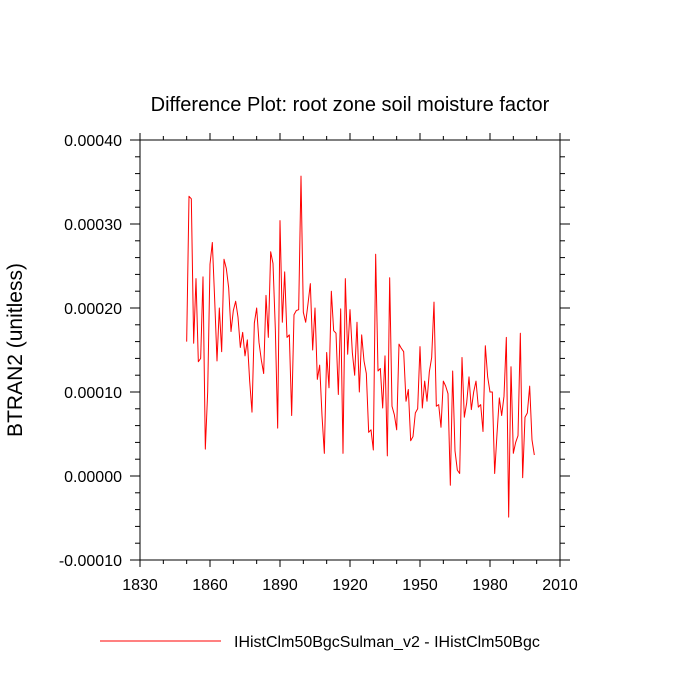  I want to click on y-tick-label: 0.00020, so click(93, 309).